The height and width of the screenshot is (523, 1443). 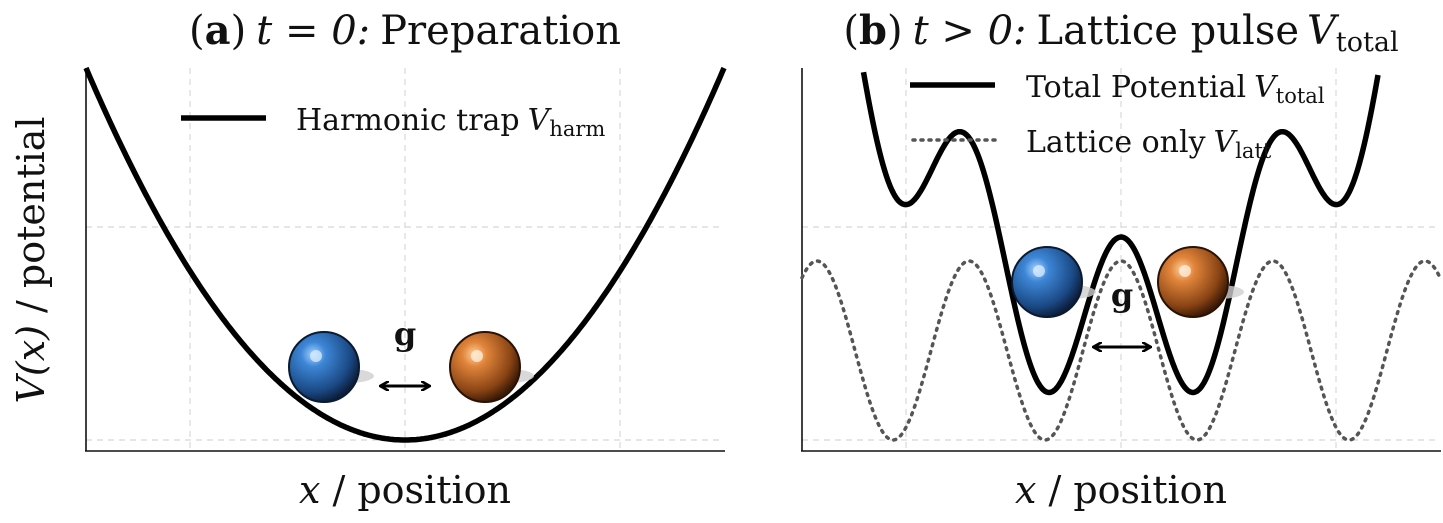 What do you see at coordinates (1149, 144) in the screenshot?
I see `legend-lattice-label: Lattice only Vlatt` at bounding box center [1149, 144].